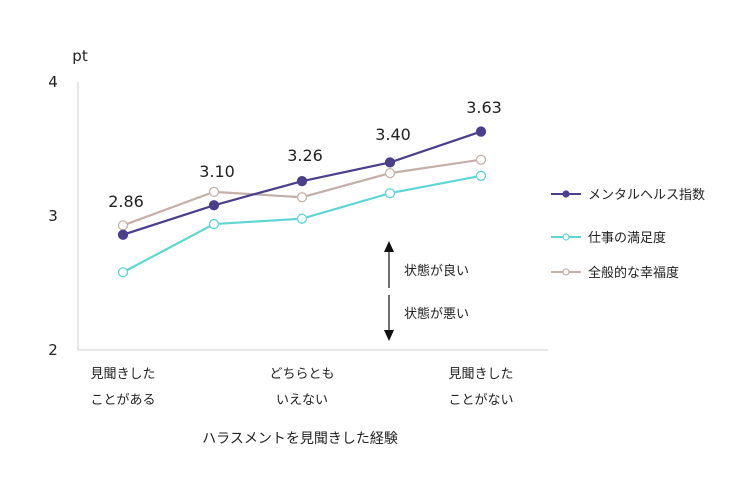 The image size is (750, 504). I want to click on y-tick-label: 3, so click(53, 216).